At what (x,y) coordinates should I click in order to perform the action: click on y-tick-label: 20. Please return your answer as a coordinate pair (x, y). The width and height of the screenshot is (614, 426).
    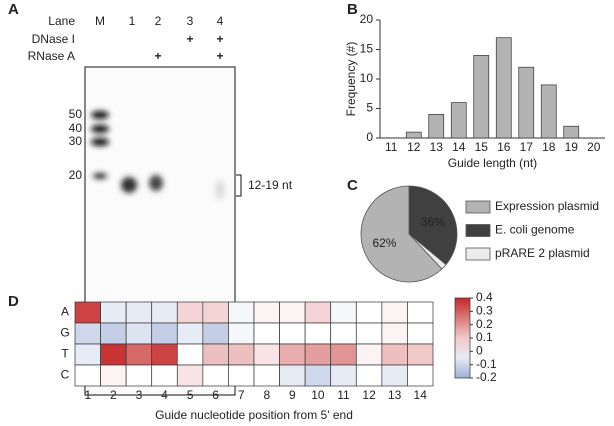
    Looking at the image, I should click on (367, 19).